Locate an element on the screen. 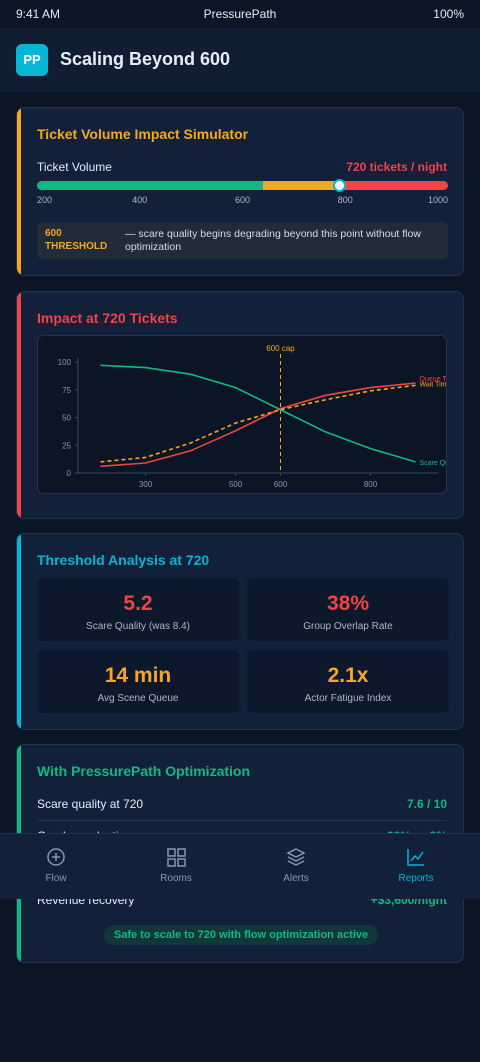 This screenshot has width=480, height=1062. stat-label: Avg Scene Queue is located at coordinates (138, 698).